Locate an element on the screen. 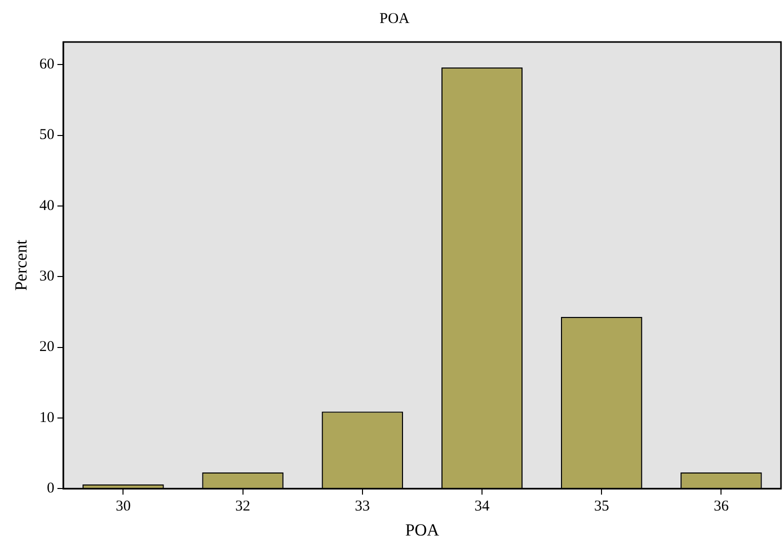  x-tick-label: 36 is located at coordinates (722, 506).